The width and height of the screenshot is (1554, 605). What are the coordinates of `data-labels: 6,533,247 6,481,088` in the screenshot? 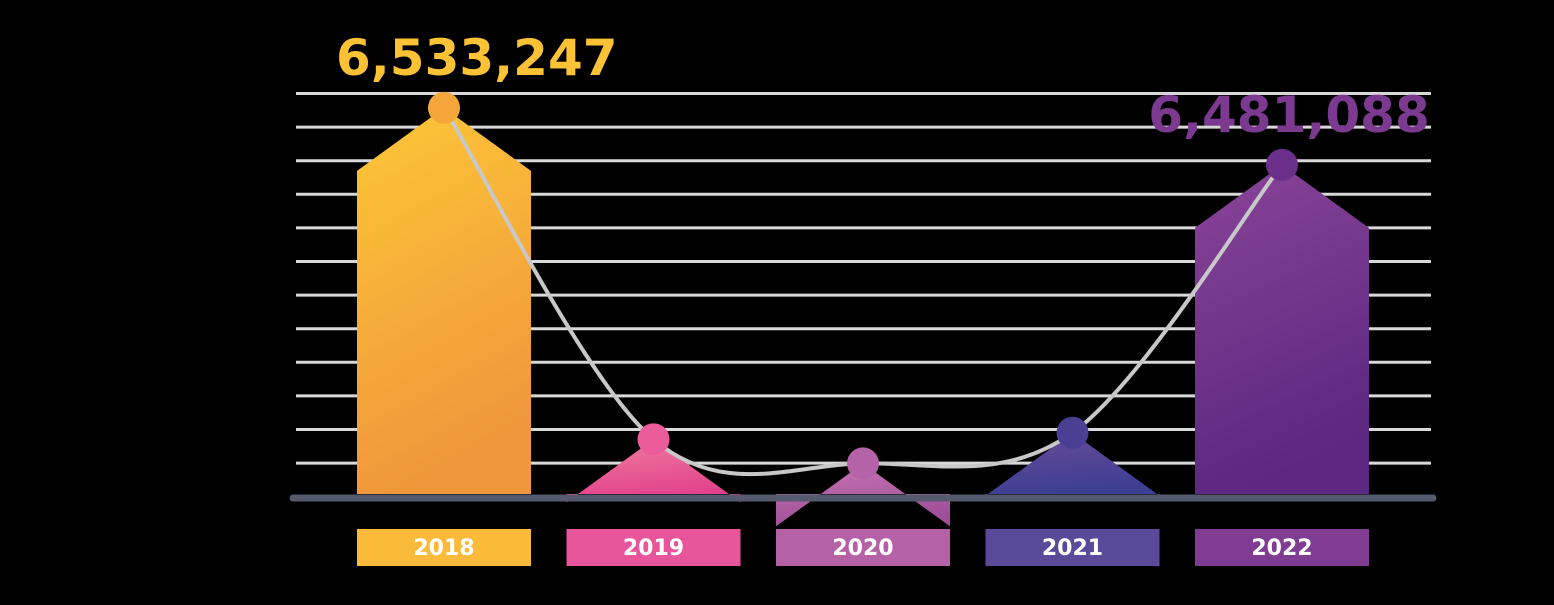 It's located at (883, 86).